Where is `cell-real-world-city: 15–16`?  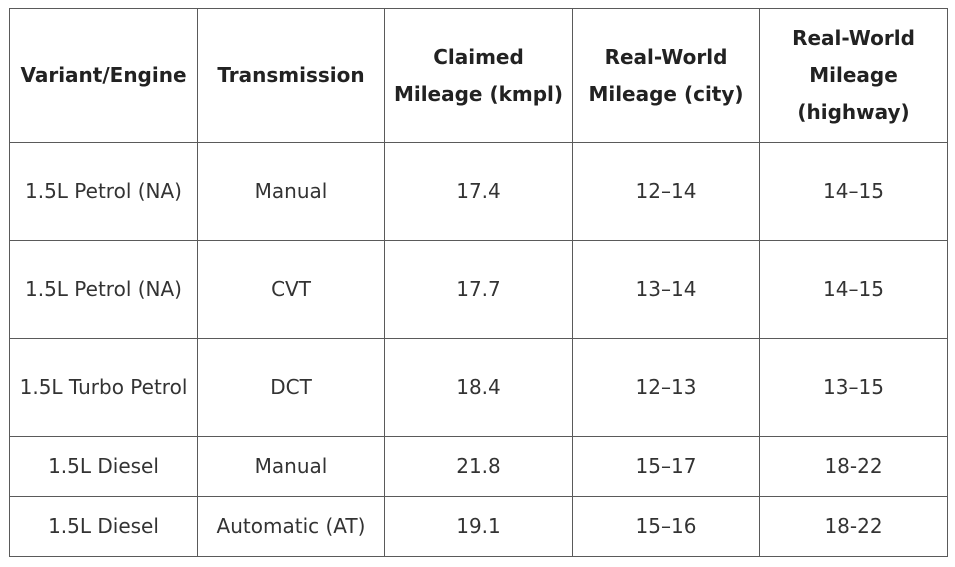 cell-real-world-city: 15–16 is located at coordinates (666, 526).